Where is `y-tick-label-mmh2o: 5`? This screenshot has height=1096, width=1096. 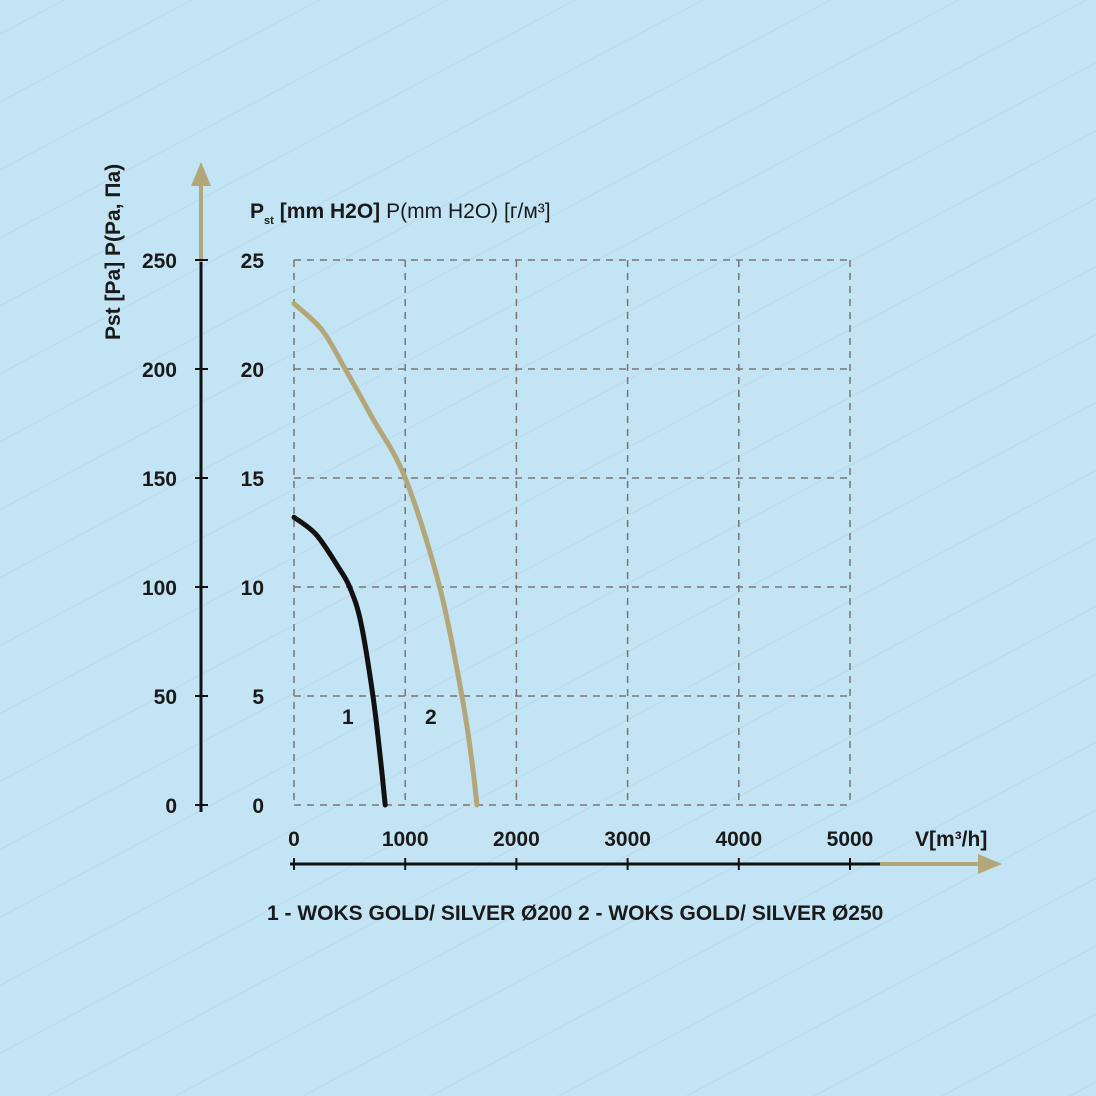
y-tick-label-mmh2o: 5 is located at coordinates (258, 697).